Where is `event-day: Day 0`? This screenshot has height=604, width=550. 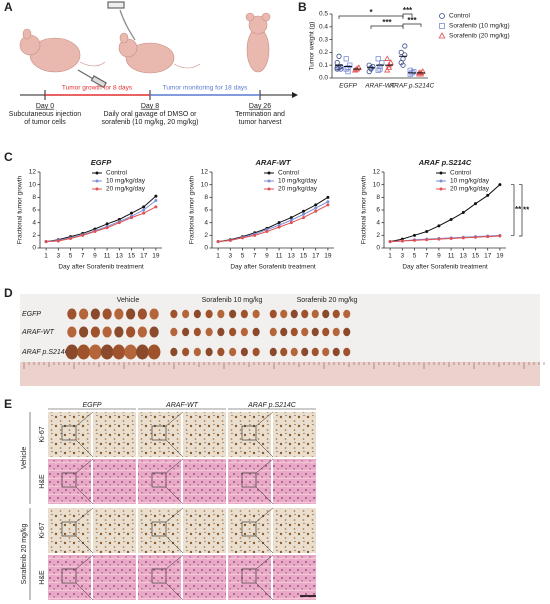
event-day: Day 0 is located at coordinates (45, 106).